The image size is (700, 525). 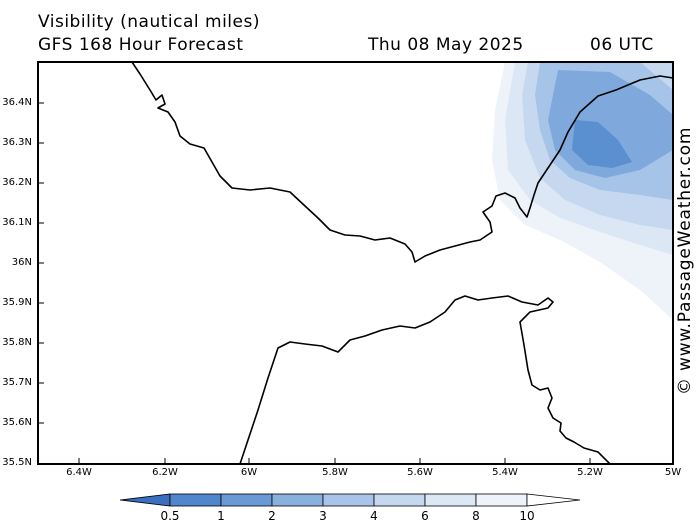 What do you see at coordinates (17, 182) in the screenshot?
I see `lat-label: 36.2N` at bounding box center [17, 182].